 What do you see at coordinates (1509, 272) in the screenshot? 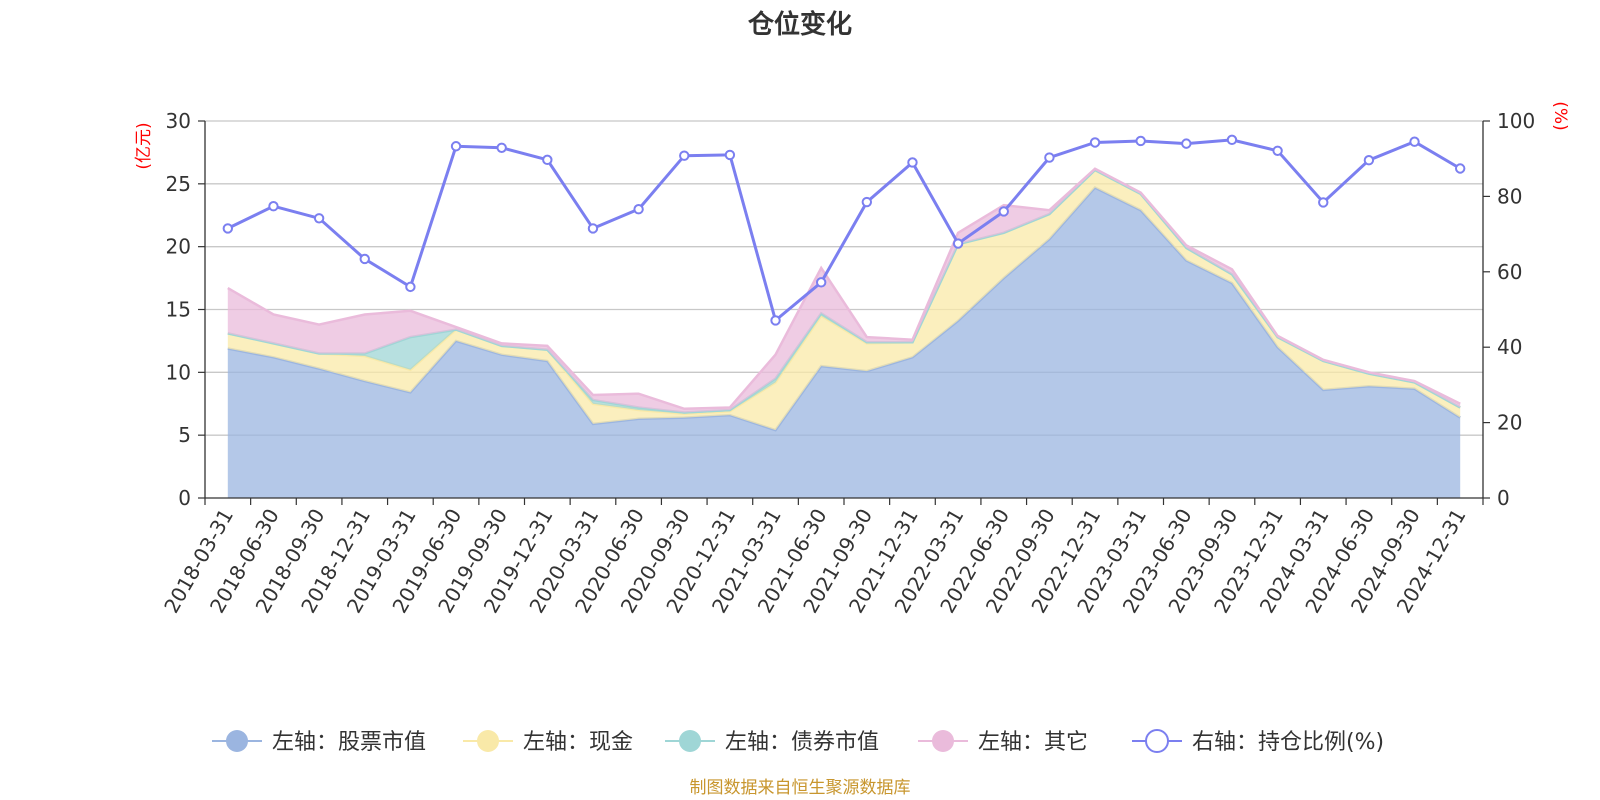
I see `right-tick-label: 60` at bounding box center [1509, 272].